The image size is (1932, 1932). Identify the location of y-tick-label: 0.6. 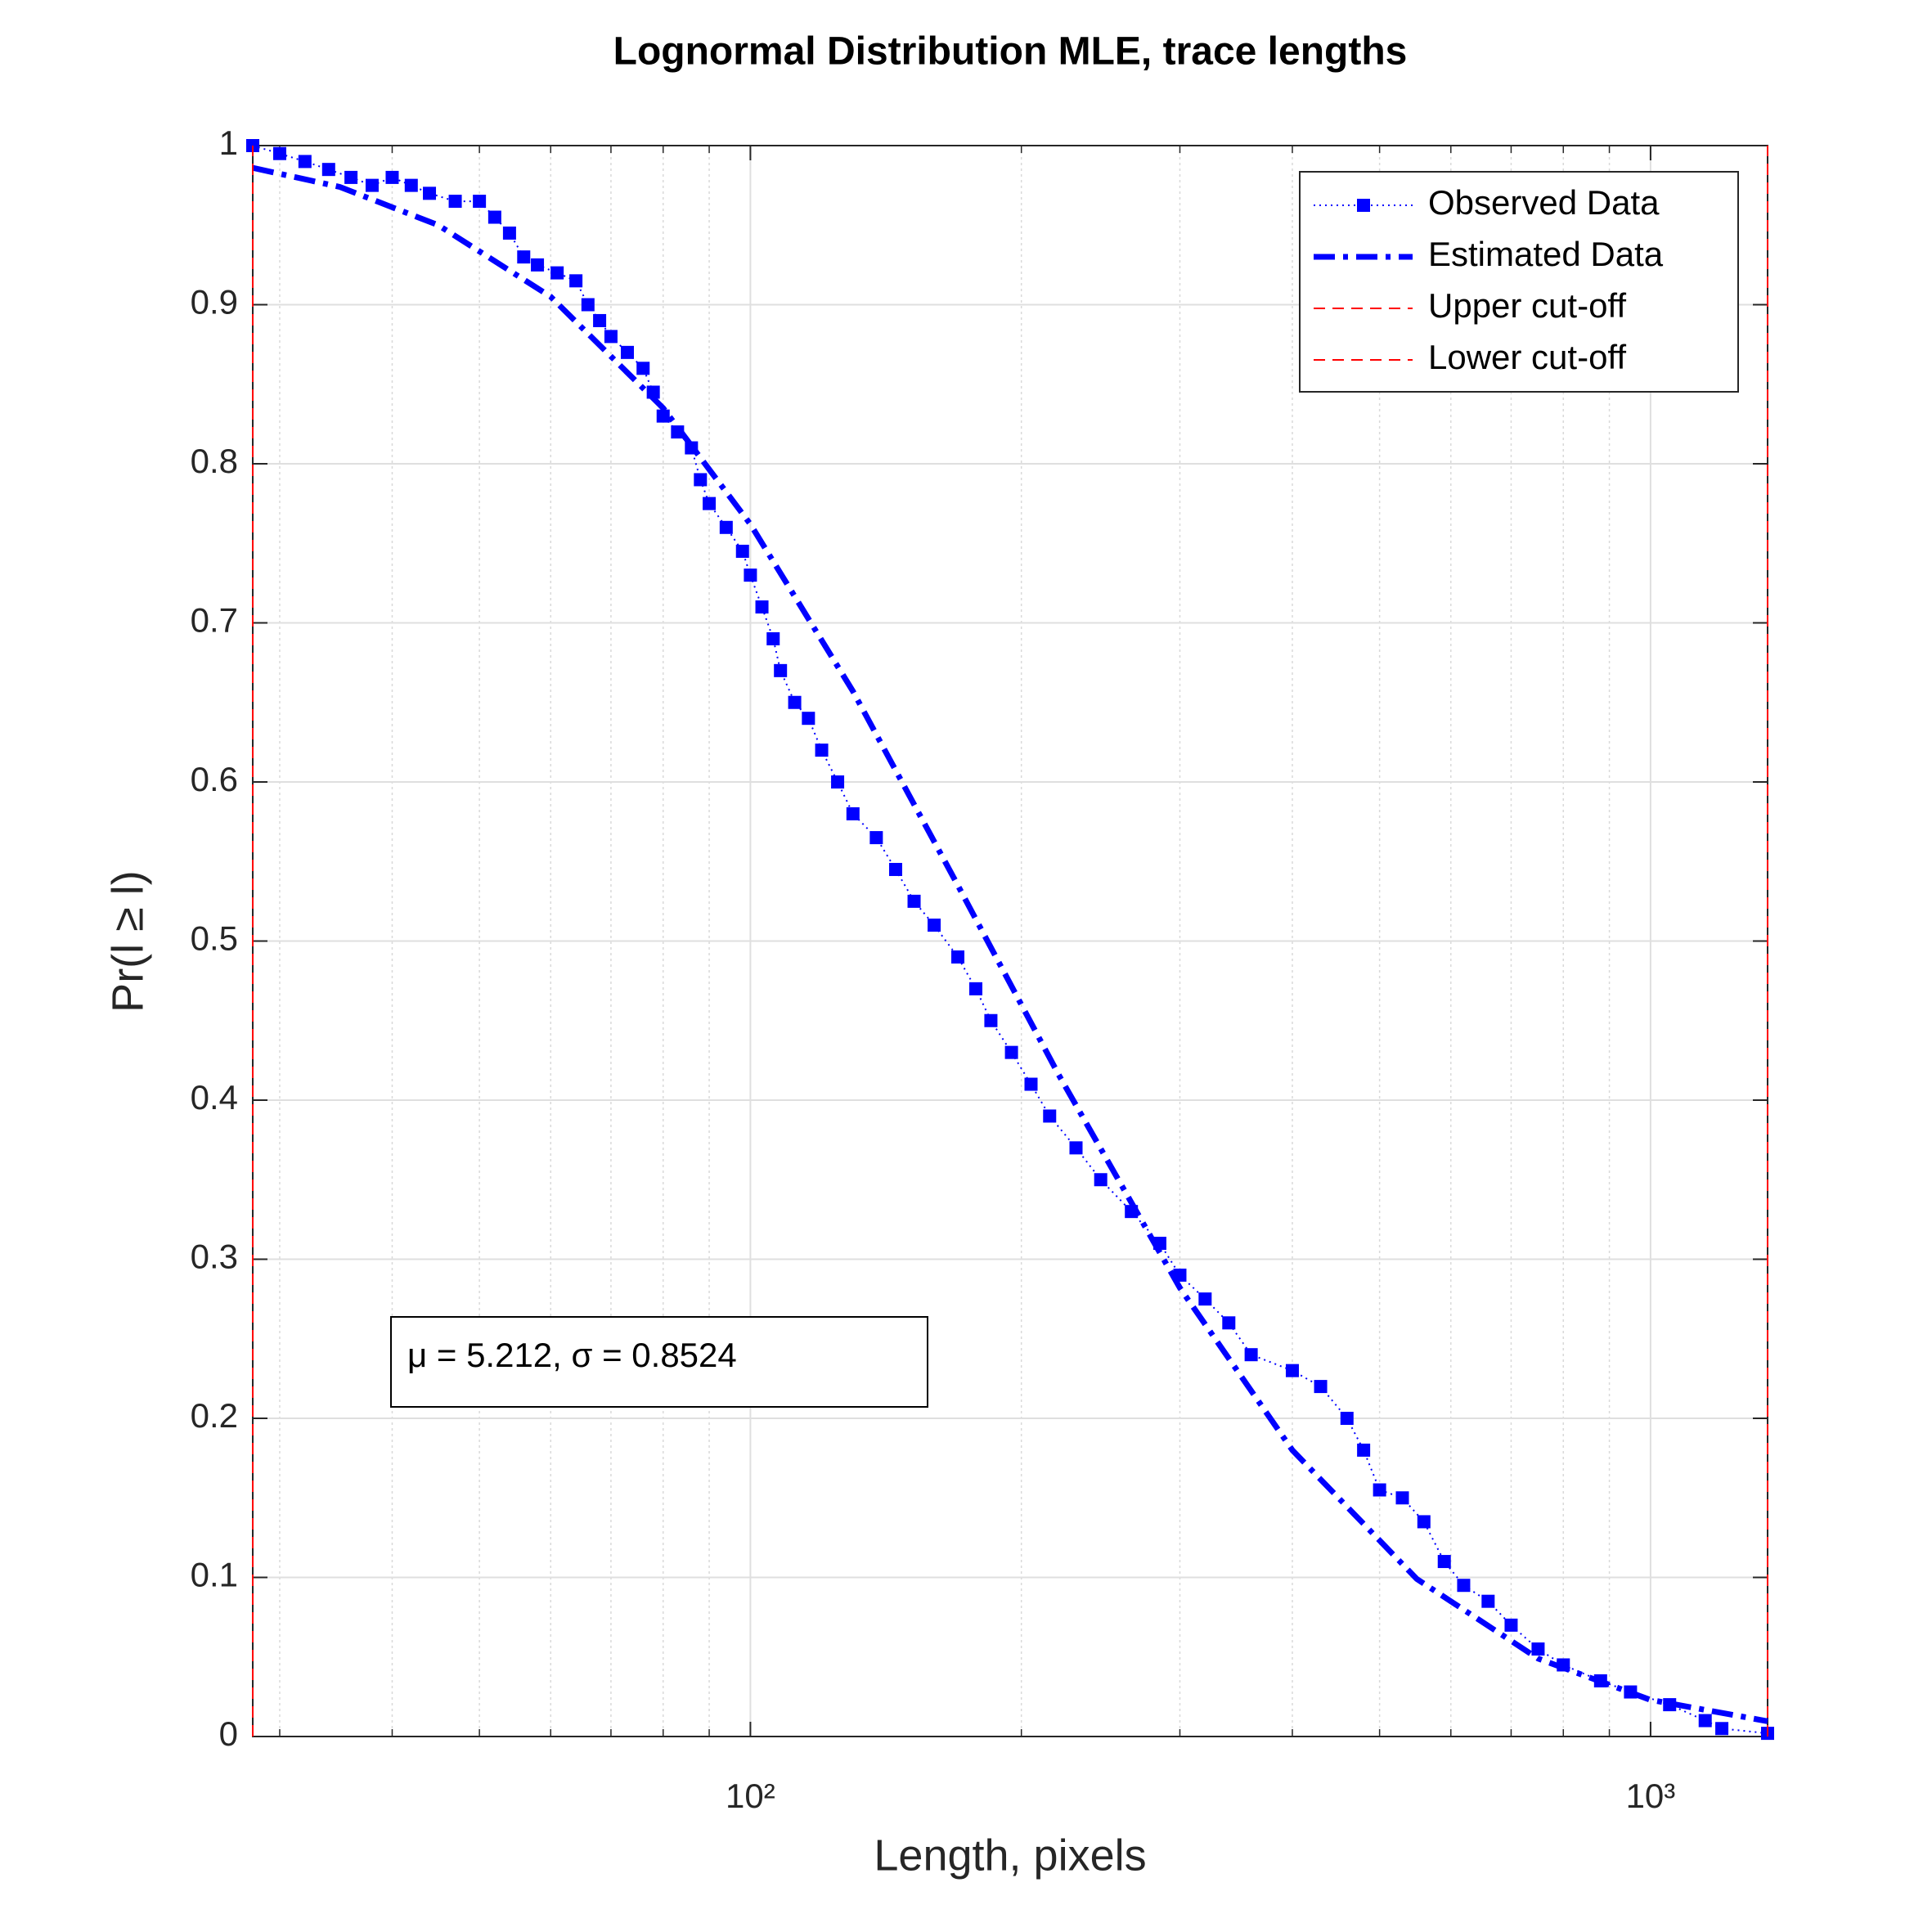
(214, 779).